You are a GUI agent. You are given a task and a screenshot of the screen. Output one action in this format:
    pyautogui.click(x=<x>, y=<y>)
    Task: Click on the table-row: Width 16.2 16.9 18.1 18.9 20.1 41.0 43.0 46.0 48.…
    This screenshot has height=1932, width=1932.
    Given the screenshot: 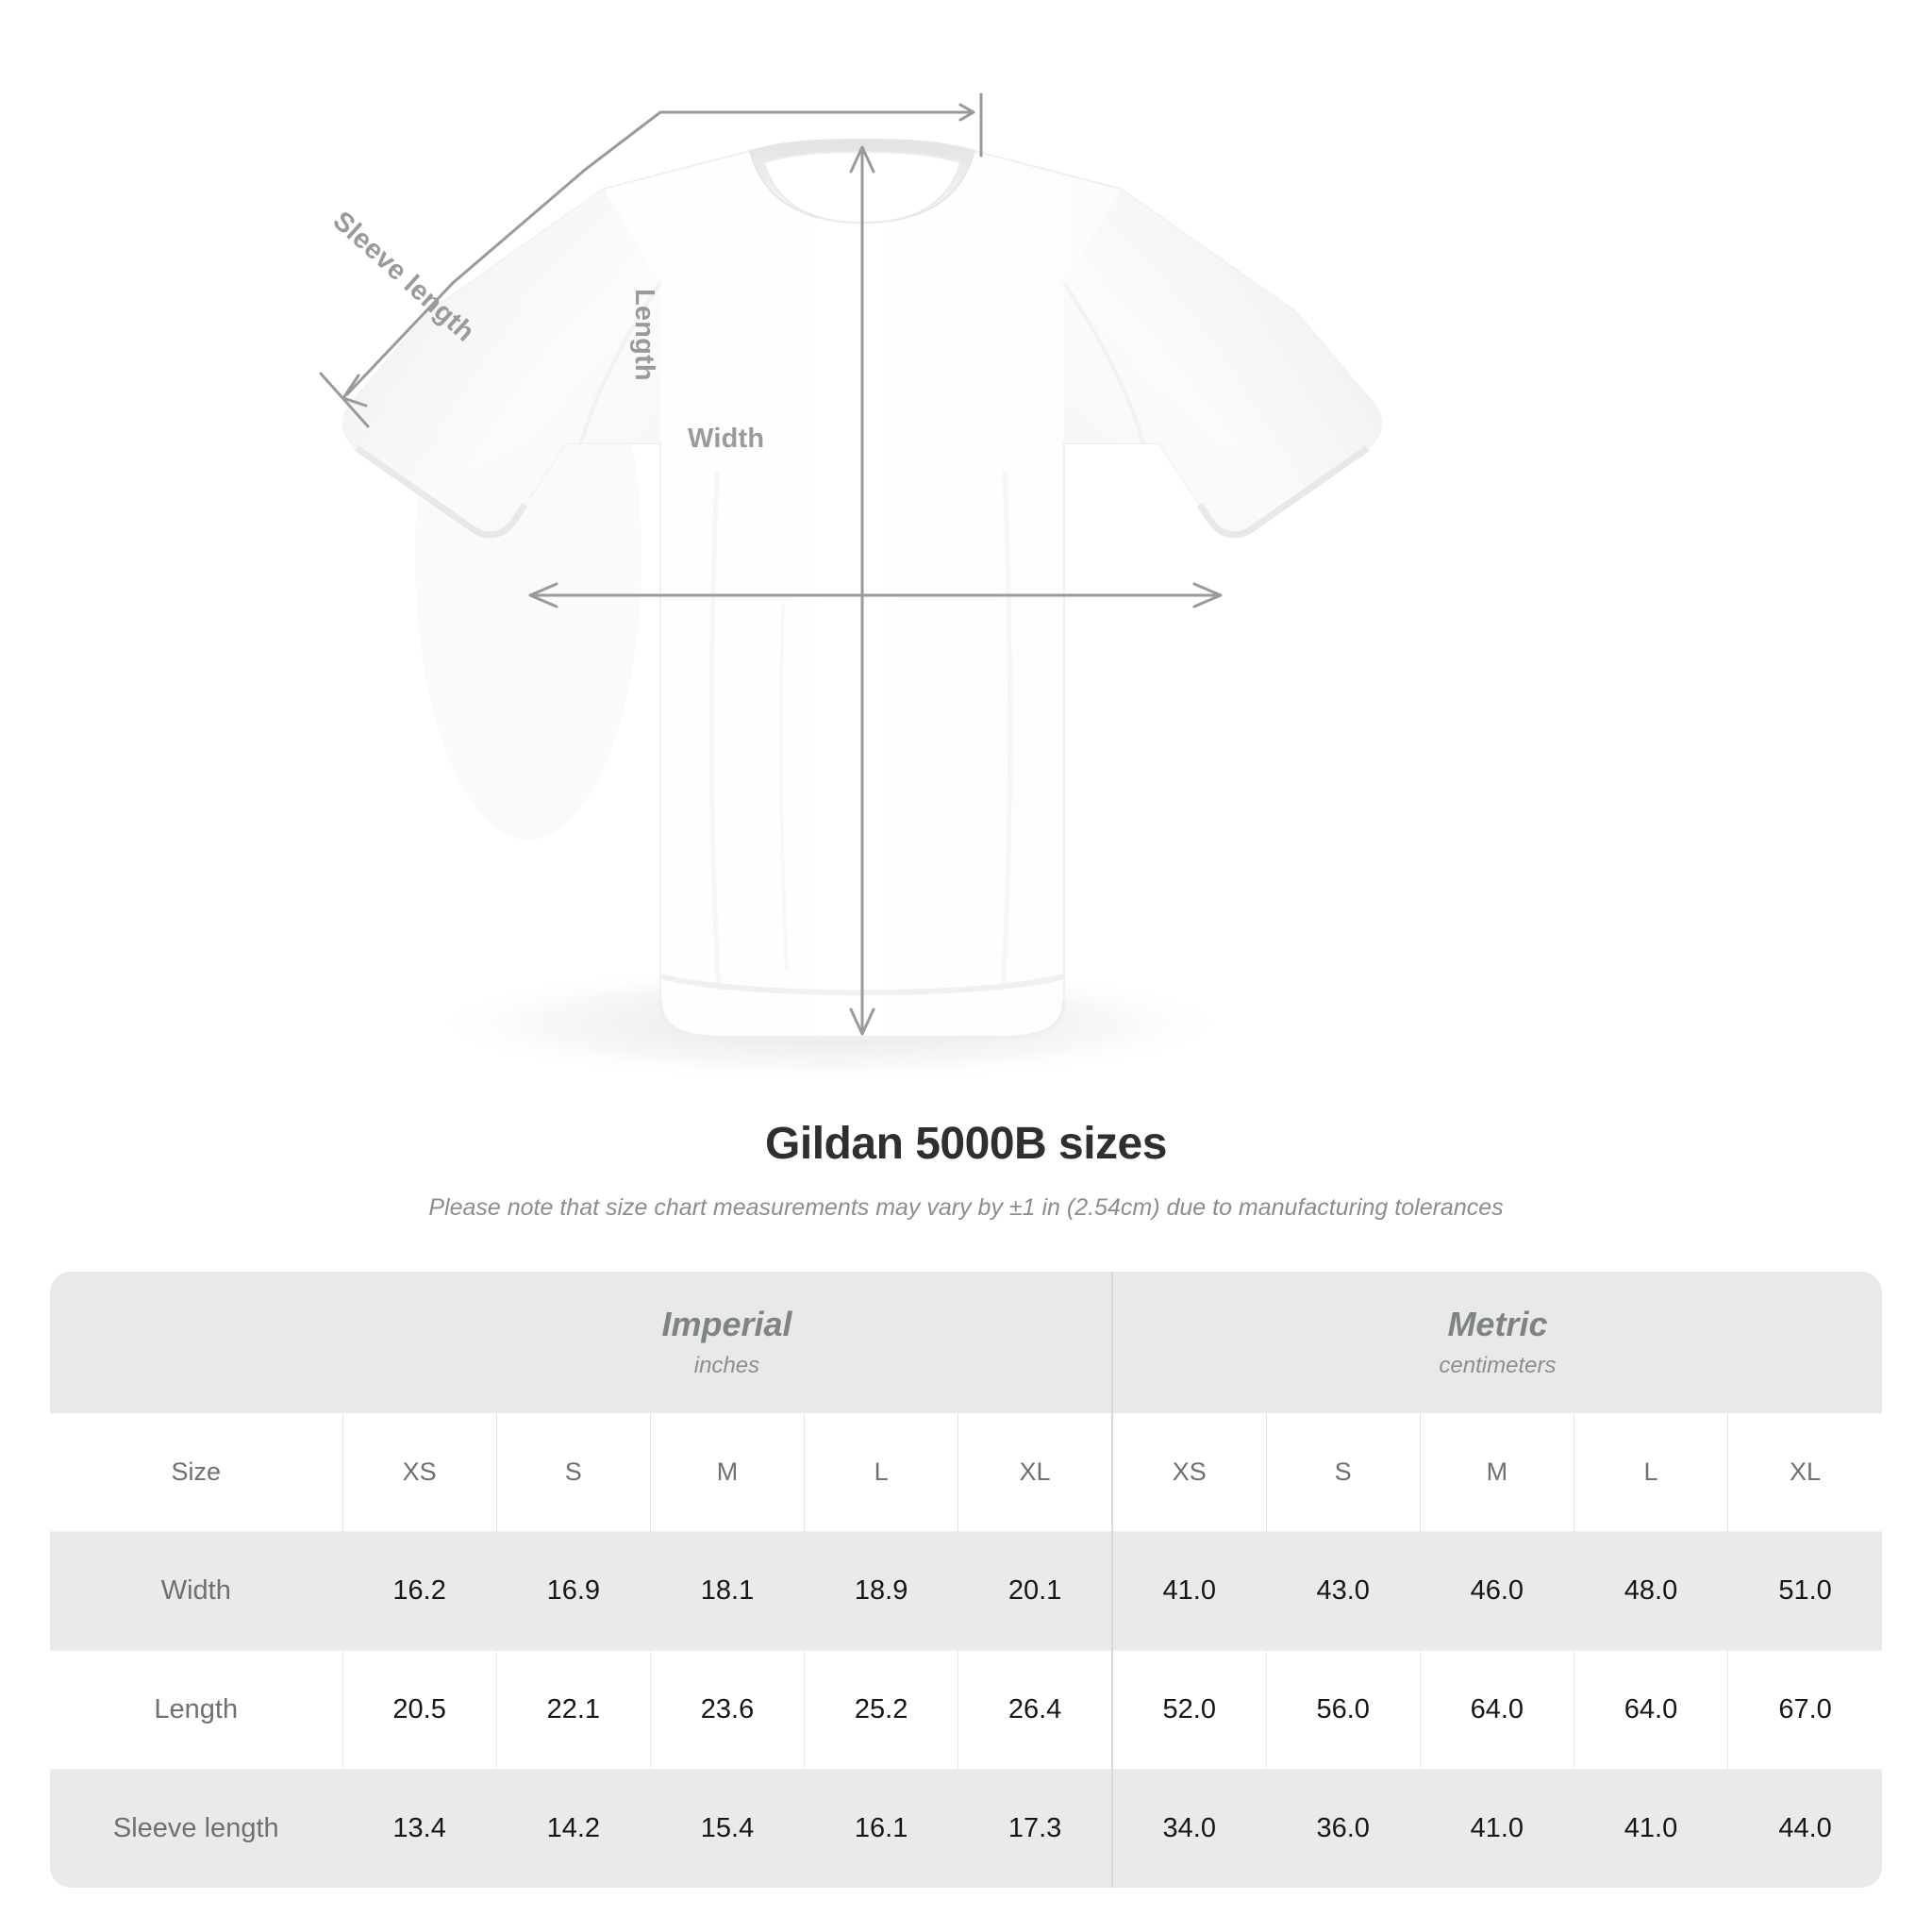 What is the action you would take?
    pyautogui.click(x=966, y=1591)
    